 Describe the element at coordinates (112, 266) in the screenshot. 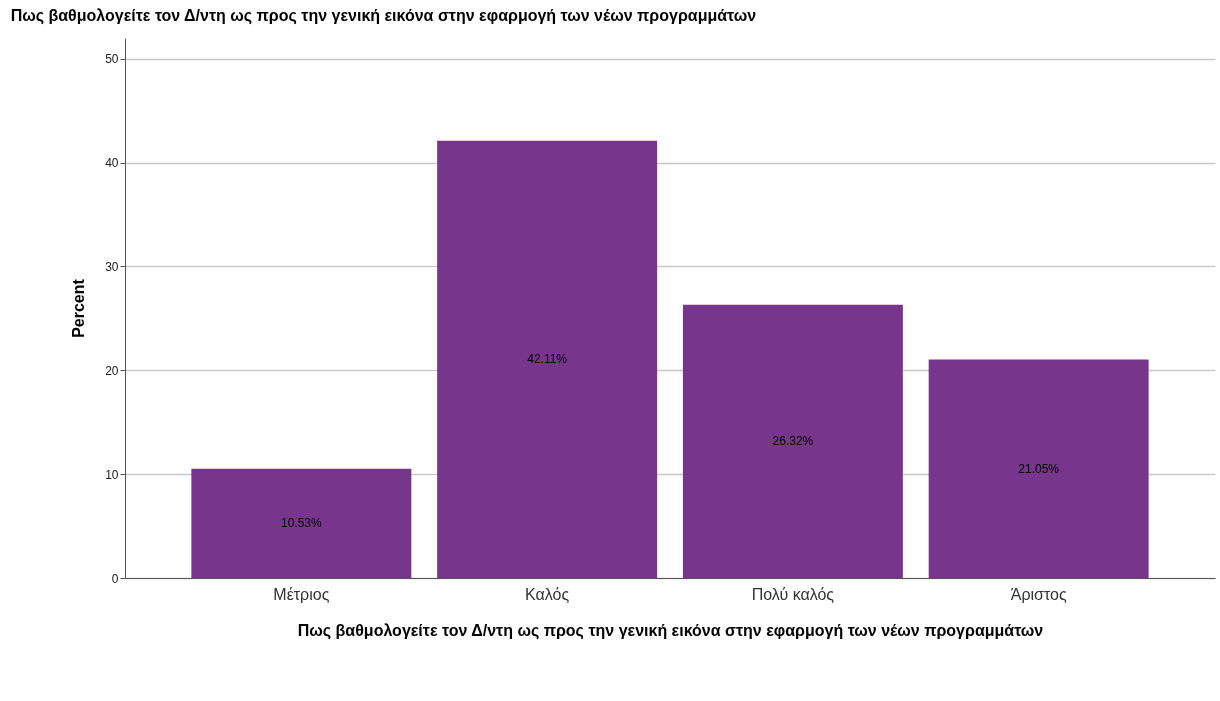

I see `y-tick-label: 30` at that location.